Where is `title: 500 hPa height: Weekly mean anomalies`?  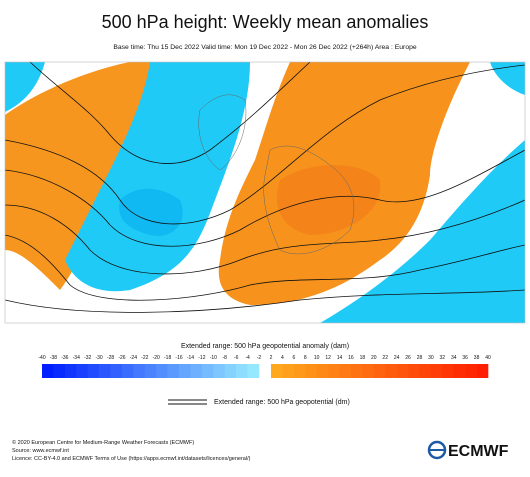 title: 500 hPa height: Weekly mean anomalies is located at coordinates (265, 22).